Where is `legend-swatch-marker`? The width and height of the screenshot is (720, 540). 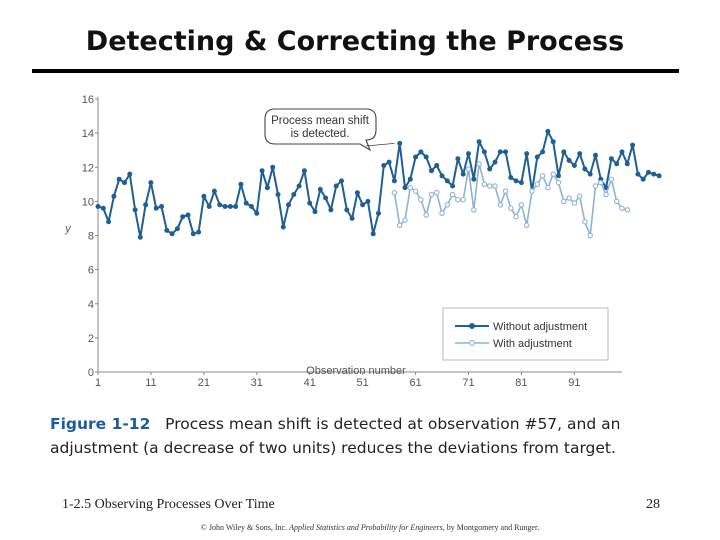 legend-swatch-marker is located at coordinates (472, 326).